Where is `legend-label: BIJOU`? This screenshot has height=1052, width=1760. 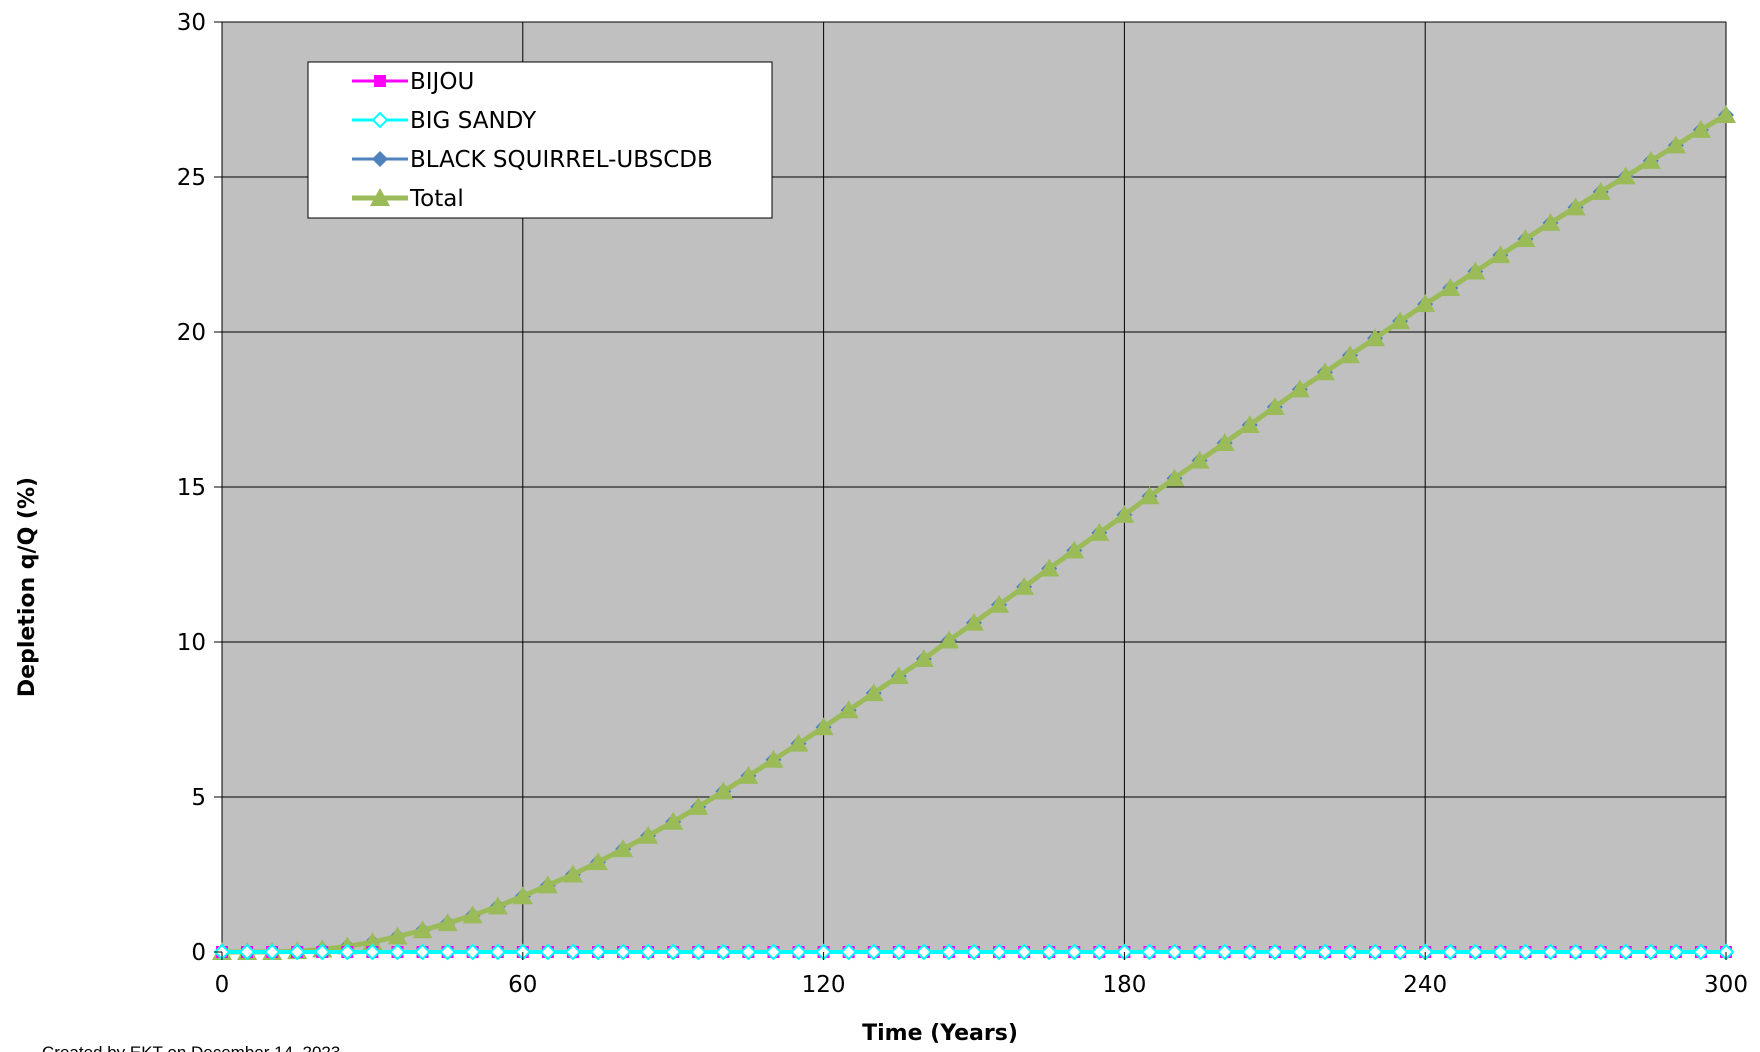 legend-label: BIJOU is located at coordinates (442, 82).